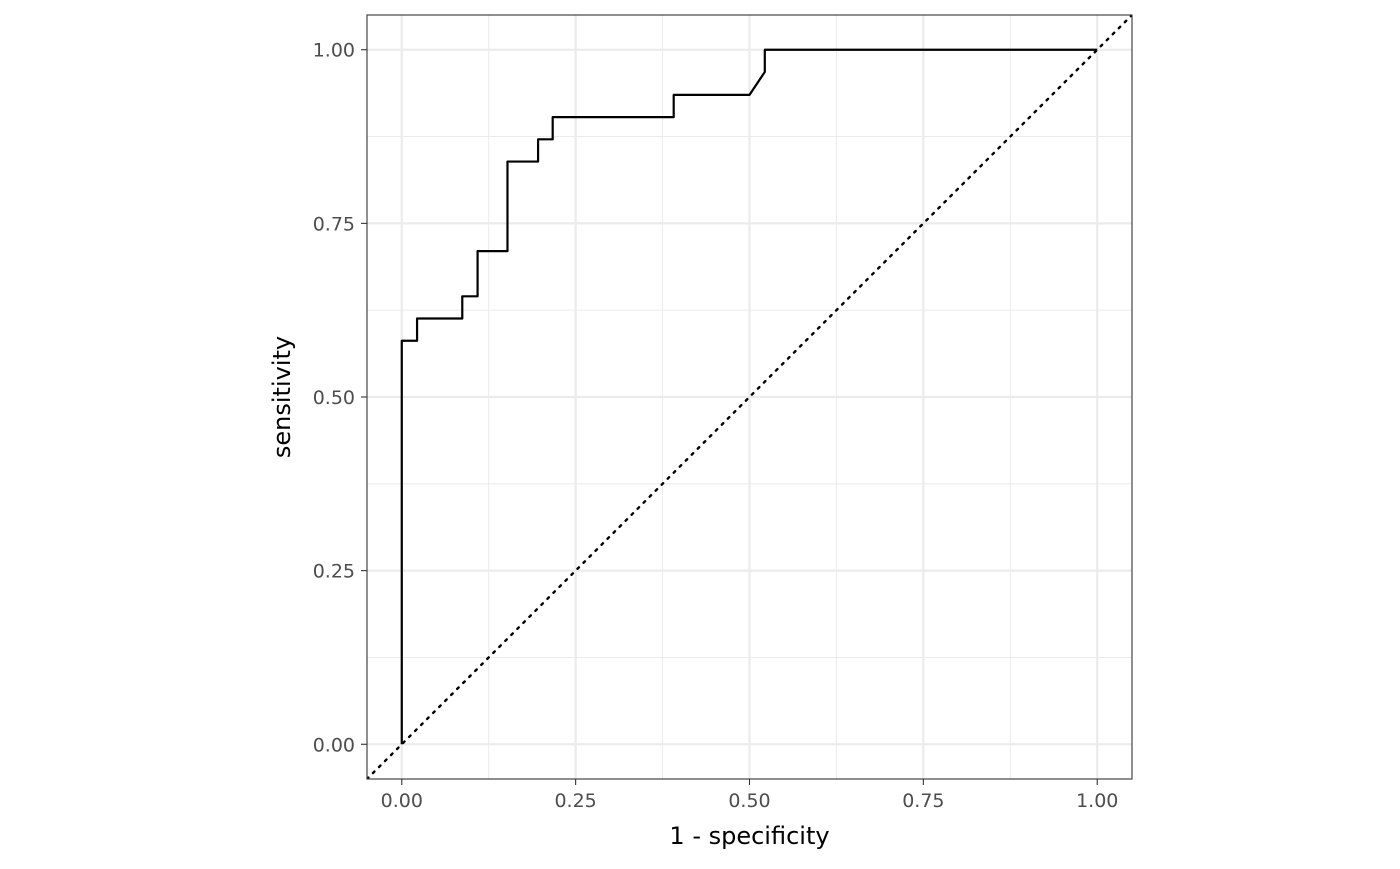 Image resolution: width=1400 pixels, height=869 pixels. I want to click on x-tick-label: 0.25, so click(575, 801).